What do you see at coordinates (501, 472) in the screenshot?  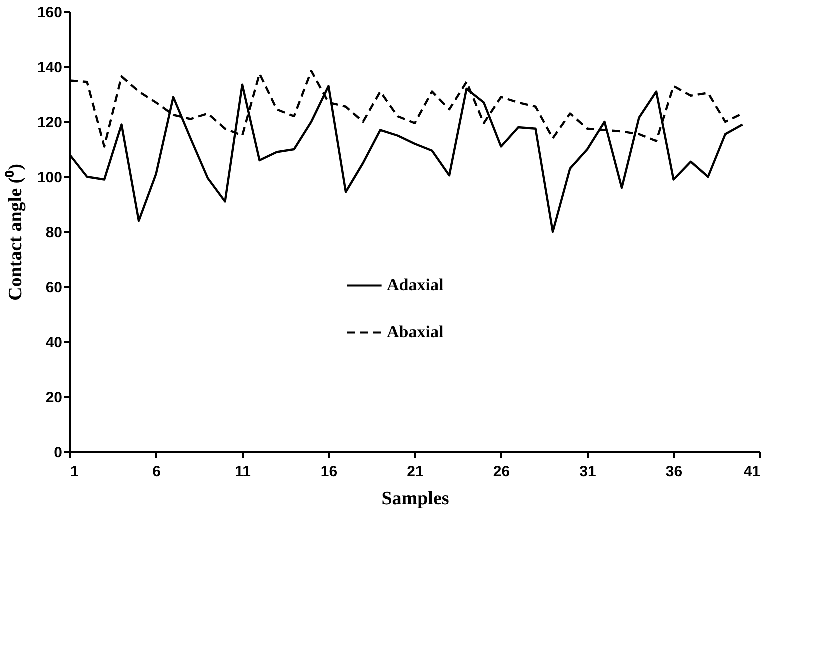 I see `x-tick-label: 26` at bounding box center [501, 472].